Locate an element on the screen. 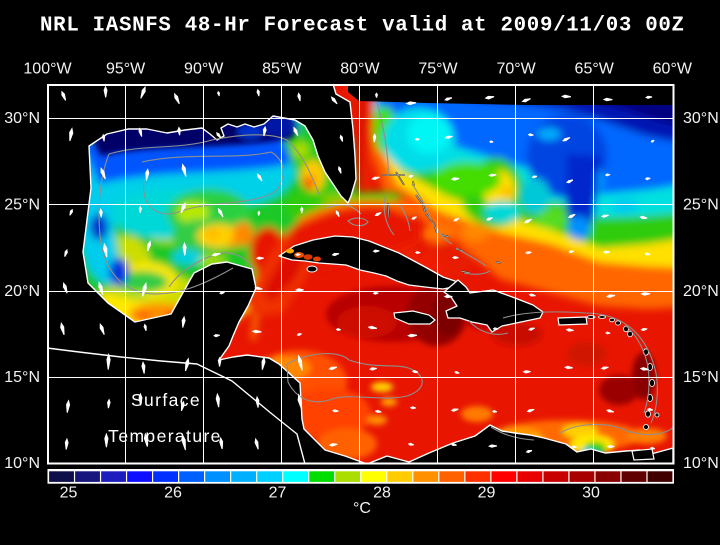 The width and height of the screenshot is (720, 545). svg-text: 70°W is located at coordinates (516, 69).